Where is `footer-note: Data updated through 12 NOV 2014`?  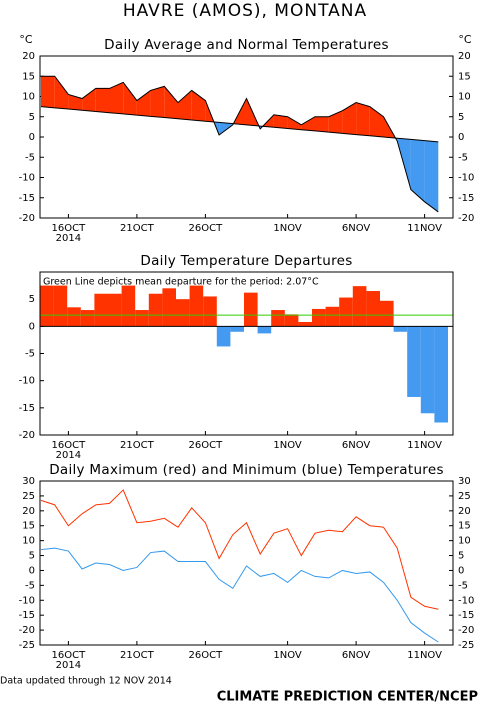
footer-note: Data updated through 12 NOV 2014 is located at coordinates (86, 681).